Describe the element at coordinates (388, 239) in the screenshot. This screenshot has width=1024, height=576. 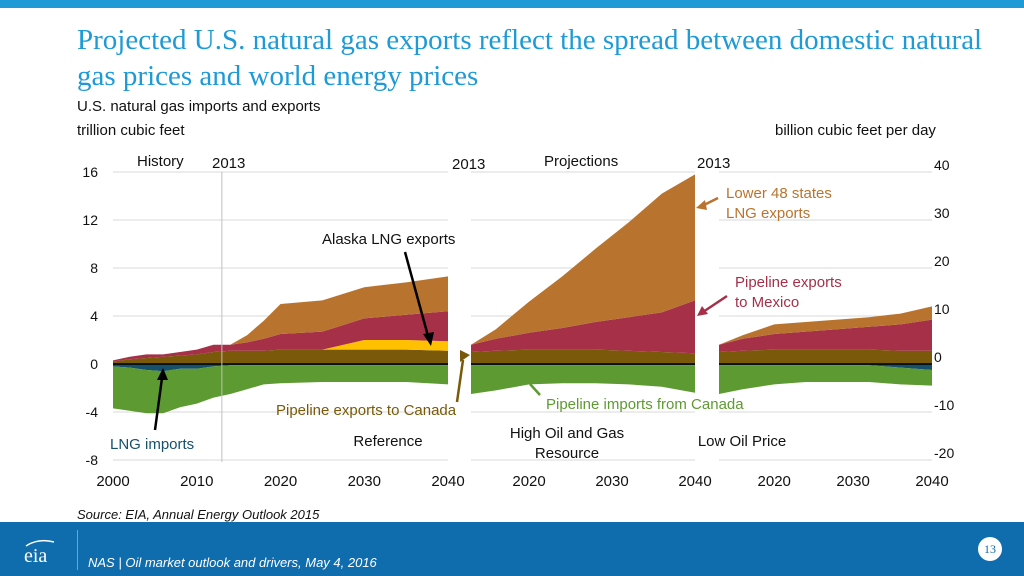
I see `annotation-alaska-lng: Alaska LNG exports` at that location.